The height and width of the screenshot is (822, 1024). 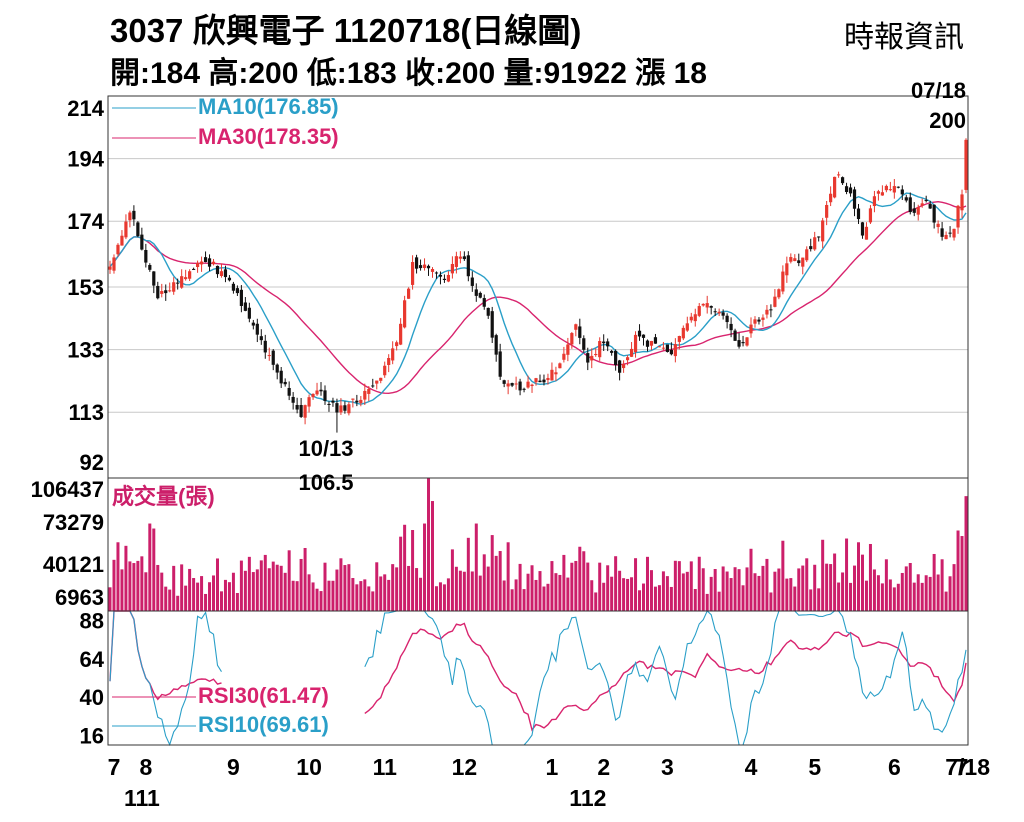 I want to click on price-tick-label: 113, so click(x=87, y=412).